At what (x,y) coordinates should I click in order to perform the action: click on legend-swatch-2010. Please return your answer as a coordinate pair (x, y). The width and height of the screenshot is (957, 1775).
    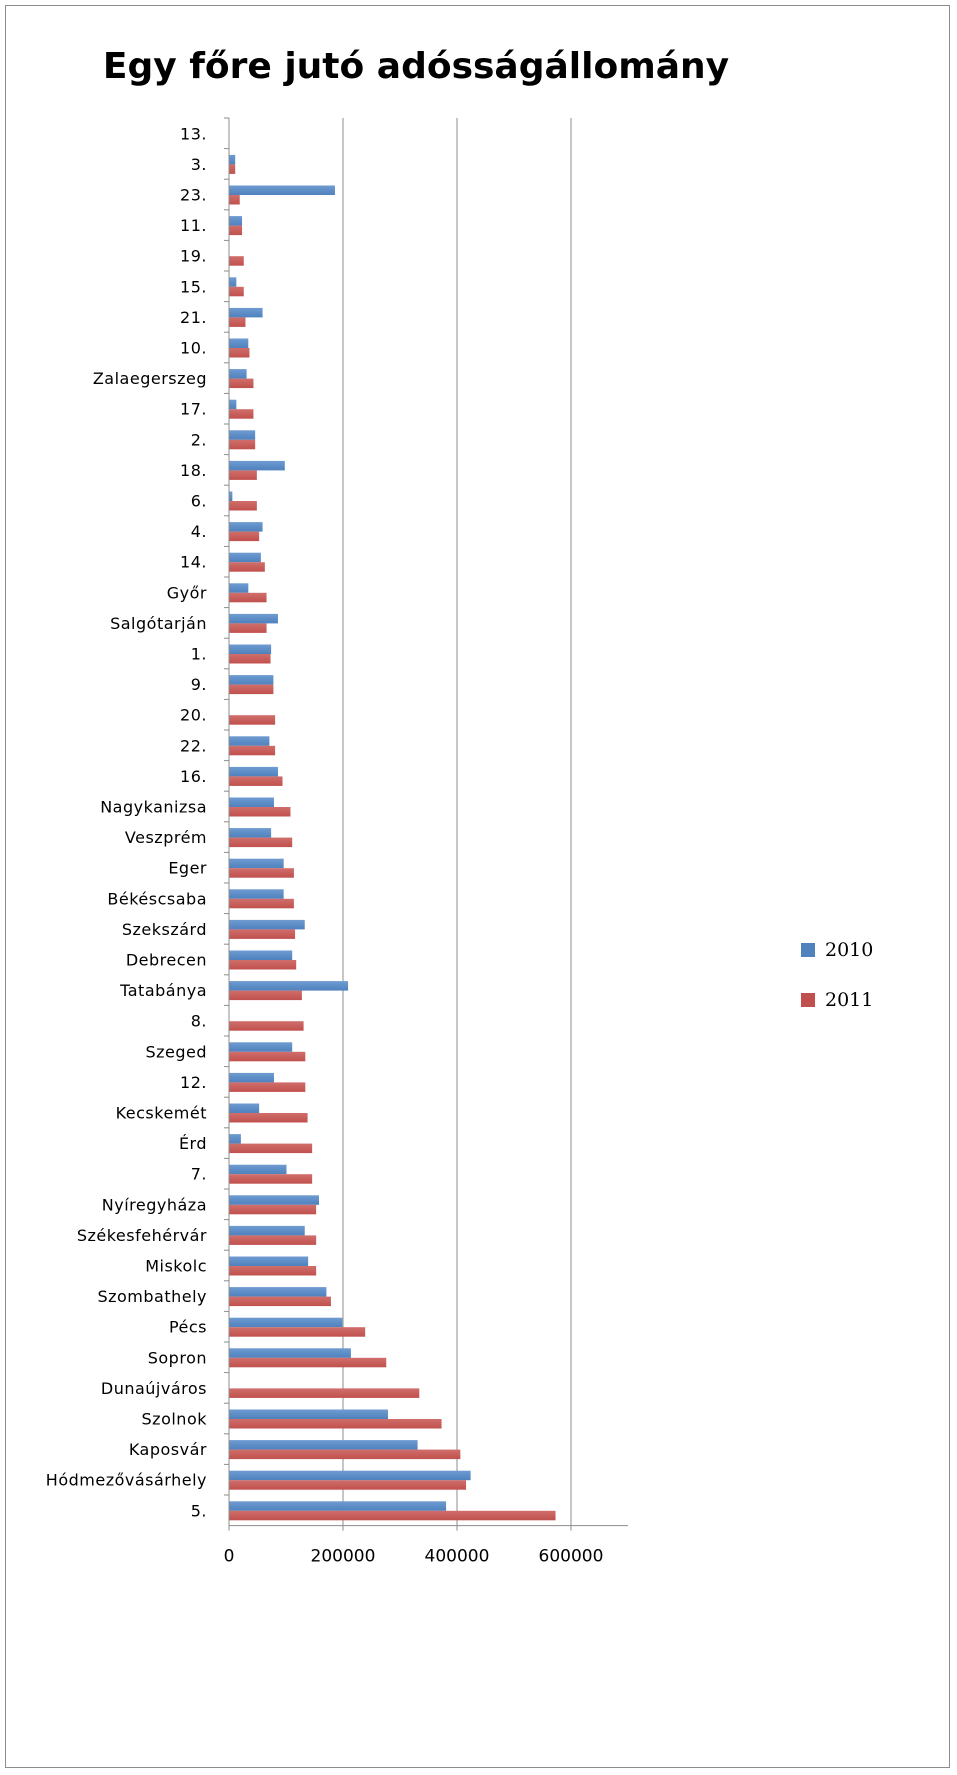
    Looking at the image, I should click on (808, 950).